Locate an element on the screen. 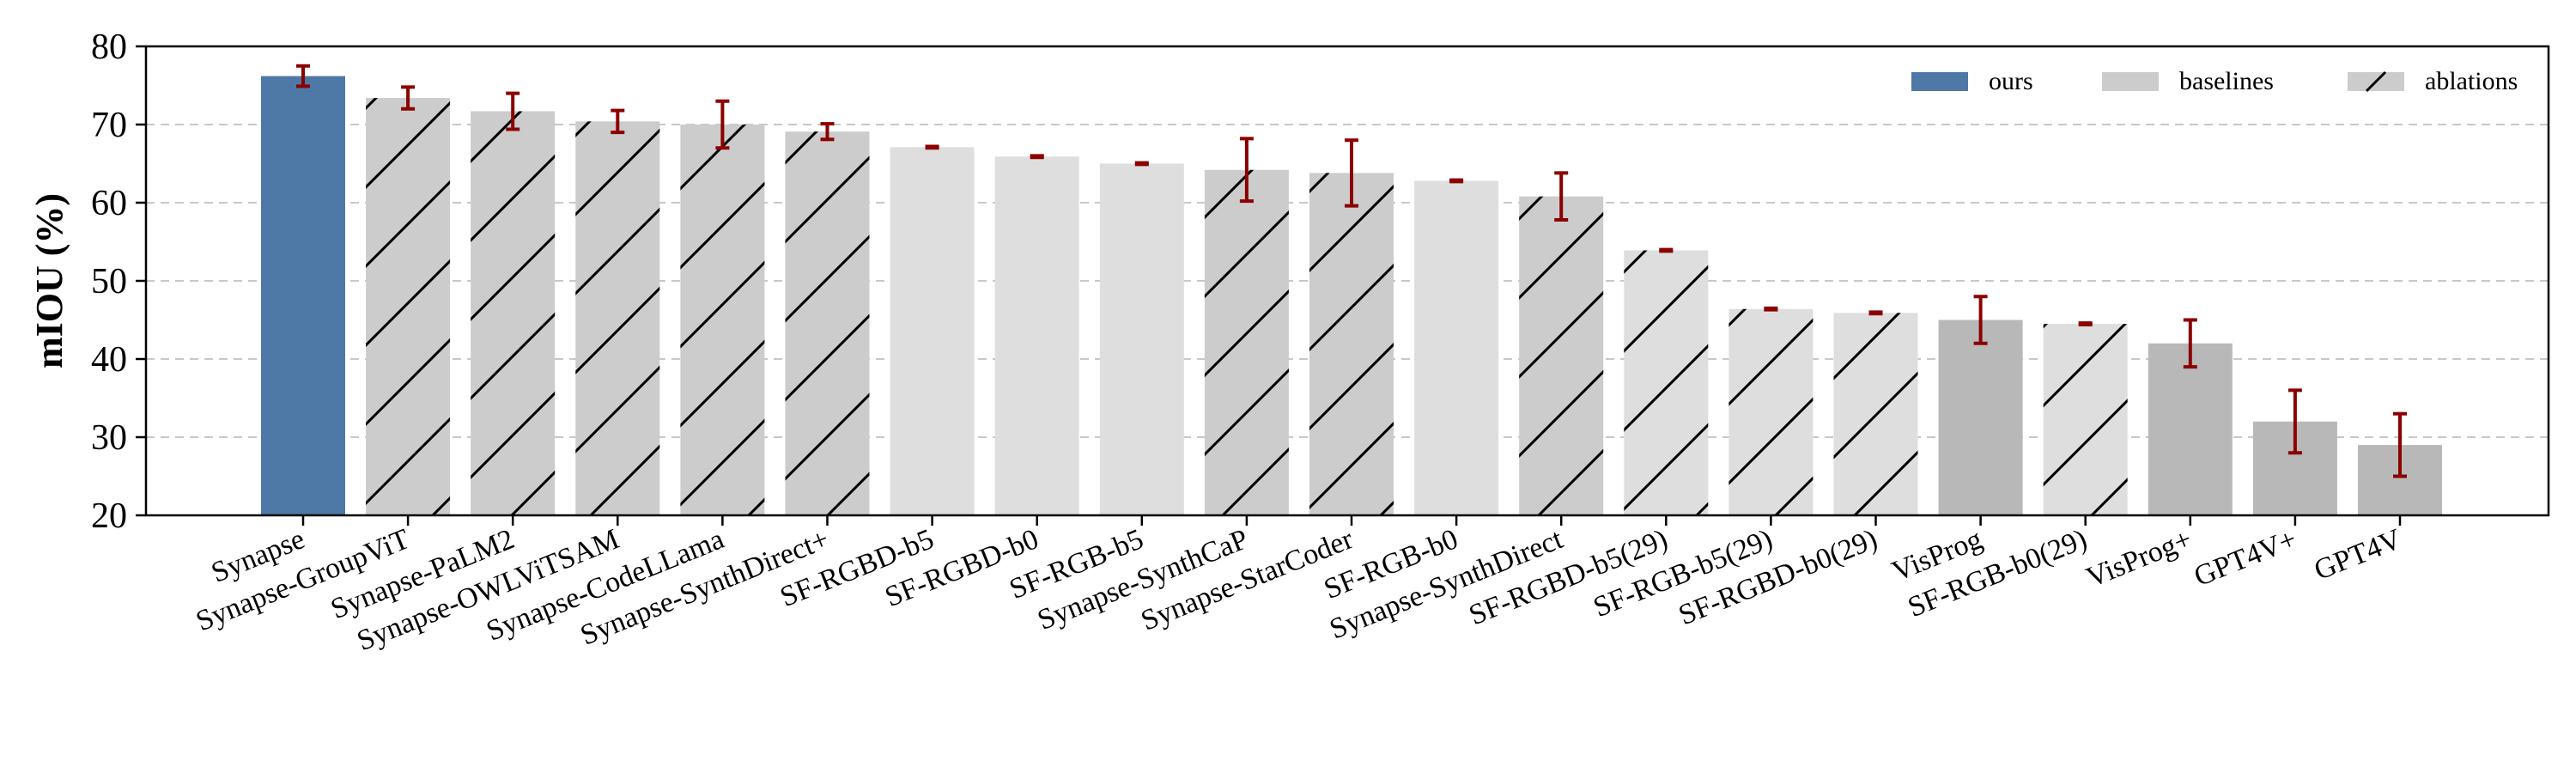  legend: ours baselines ablations is located at coordinates (2214, 81).